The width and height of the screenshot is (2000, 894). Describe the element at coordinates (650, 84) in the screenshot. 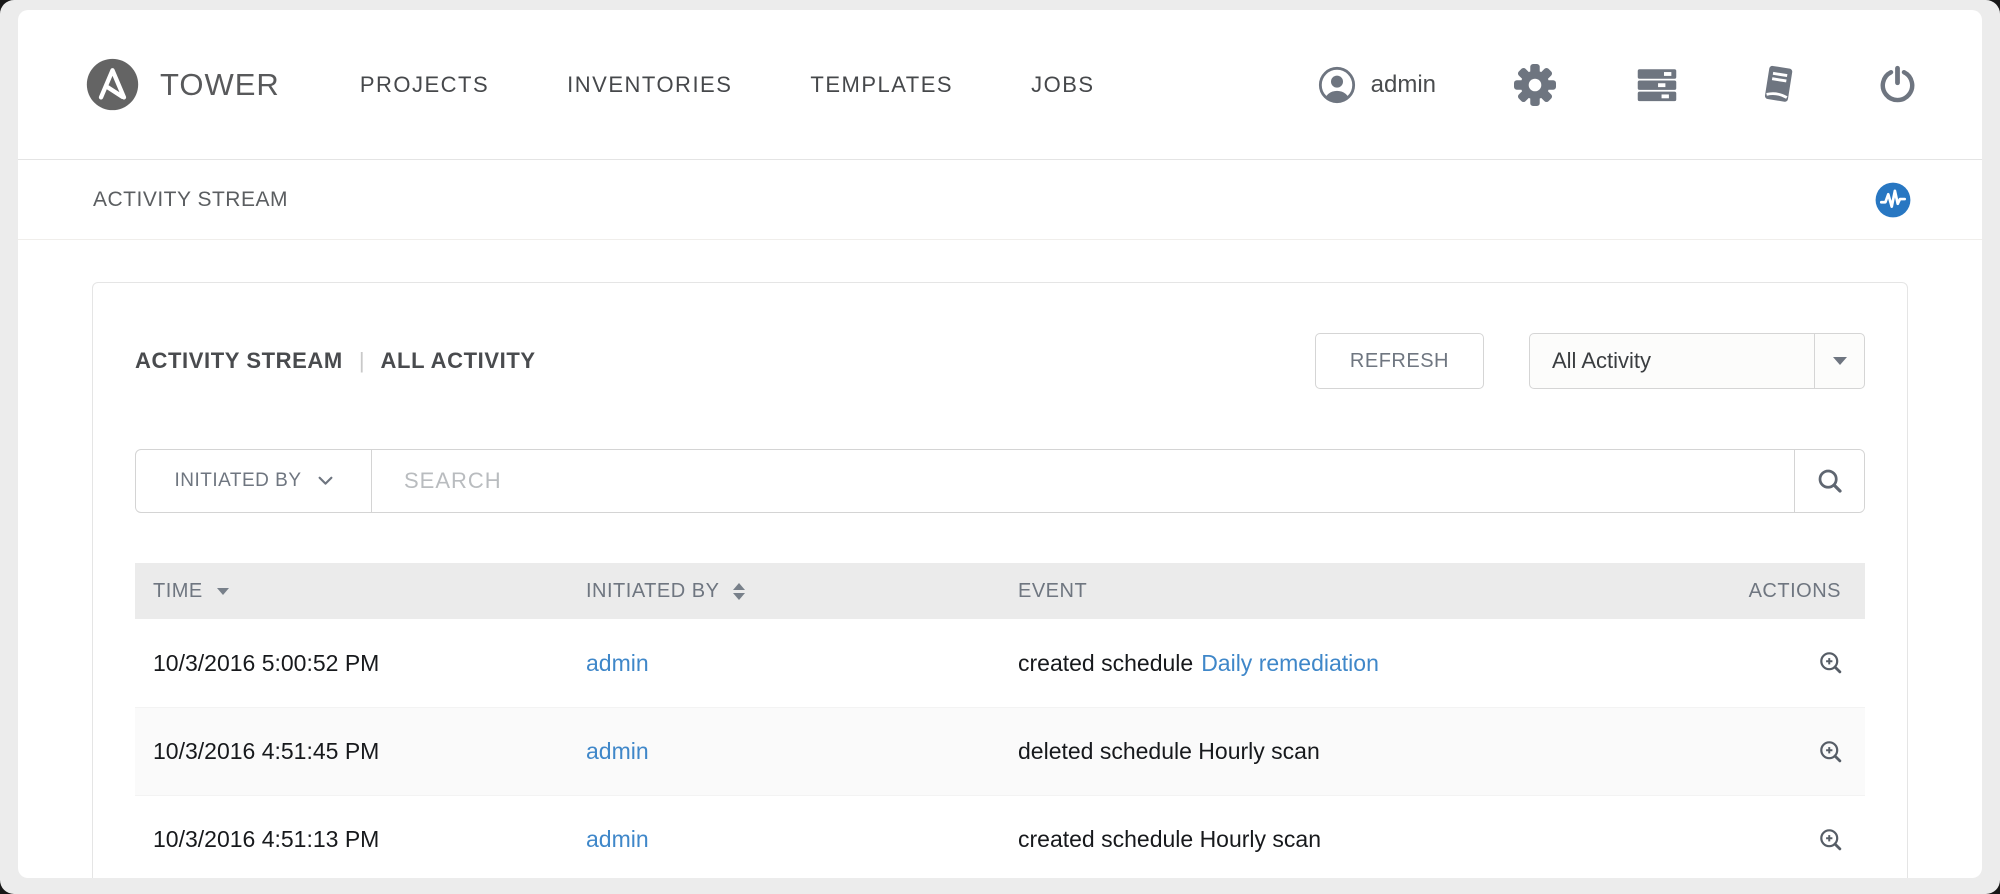

I see `nav-item-inventories: INVENTORIES` at that location.